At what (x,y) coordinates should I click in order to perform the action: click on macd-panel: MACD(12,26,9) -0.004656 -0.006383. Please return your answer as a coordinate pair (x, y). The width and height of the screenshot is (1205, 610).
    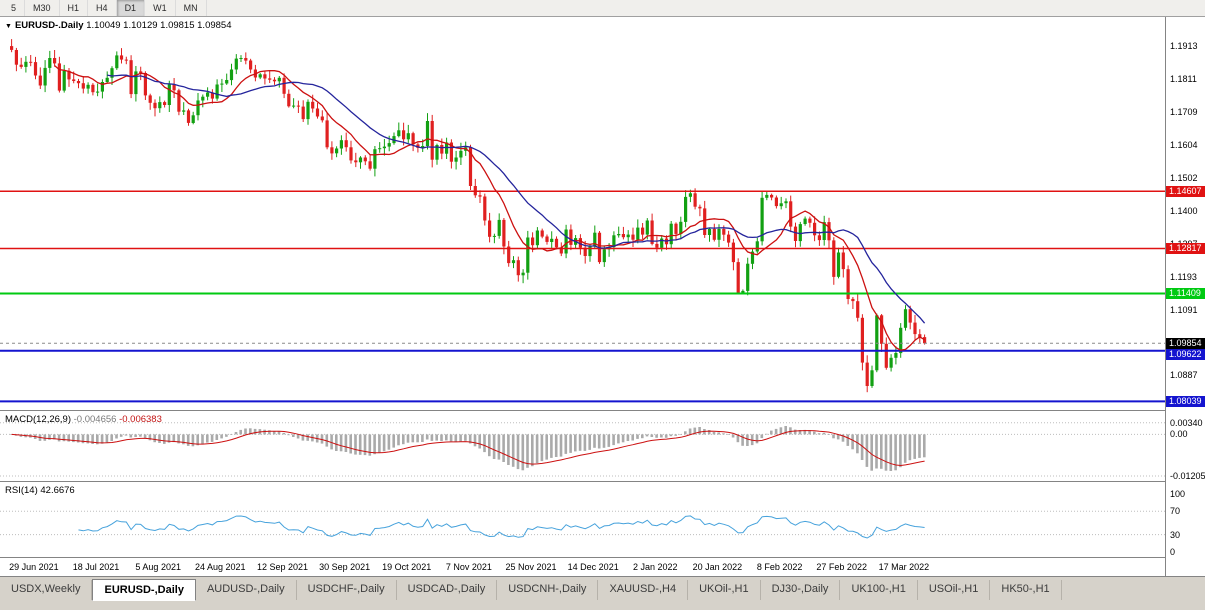
    Looking at the image, I should click on (582, 446).